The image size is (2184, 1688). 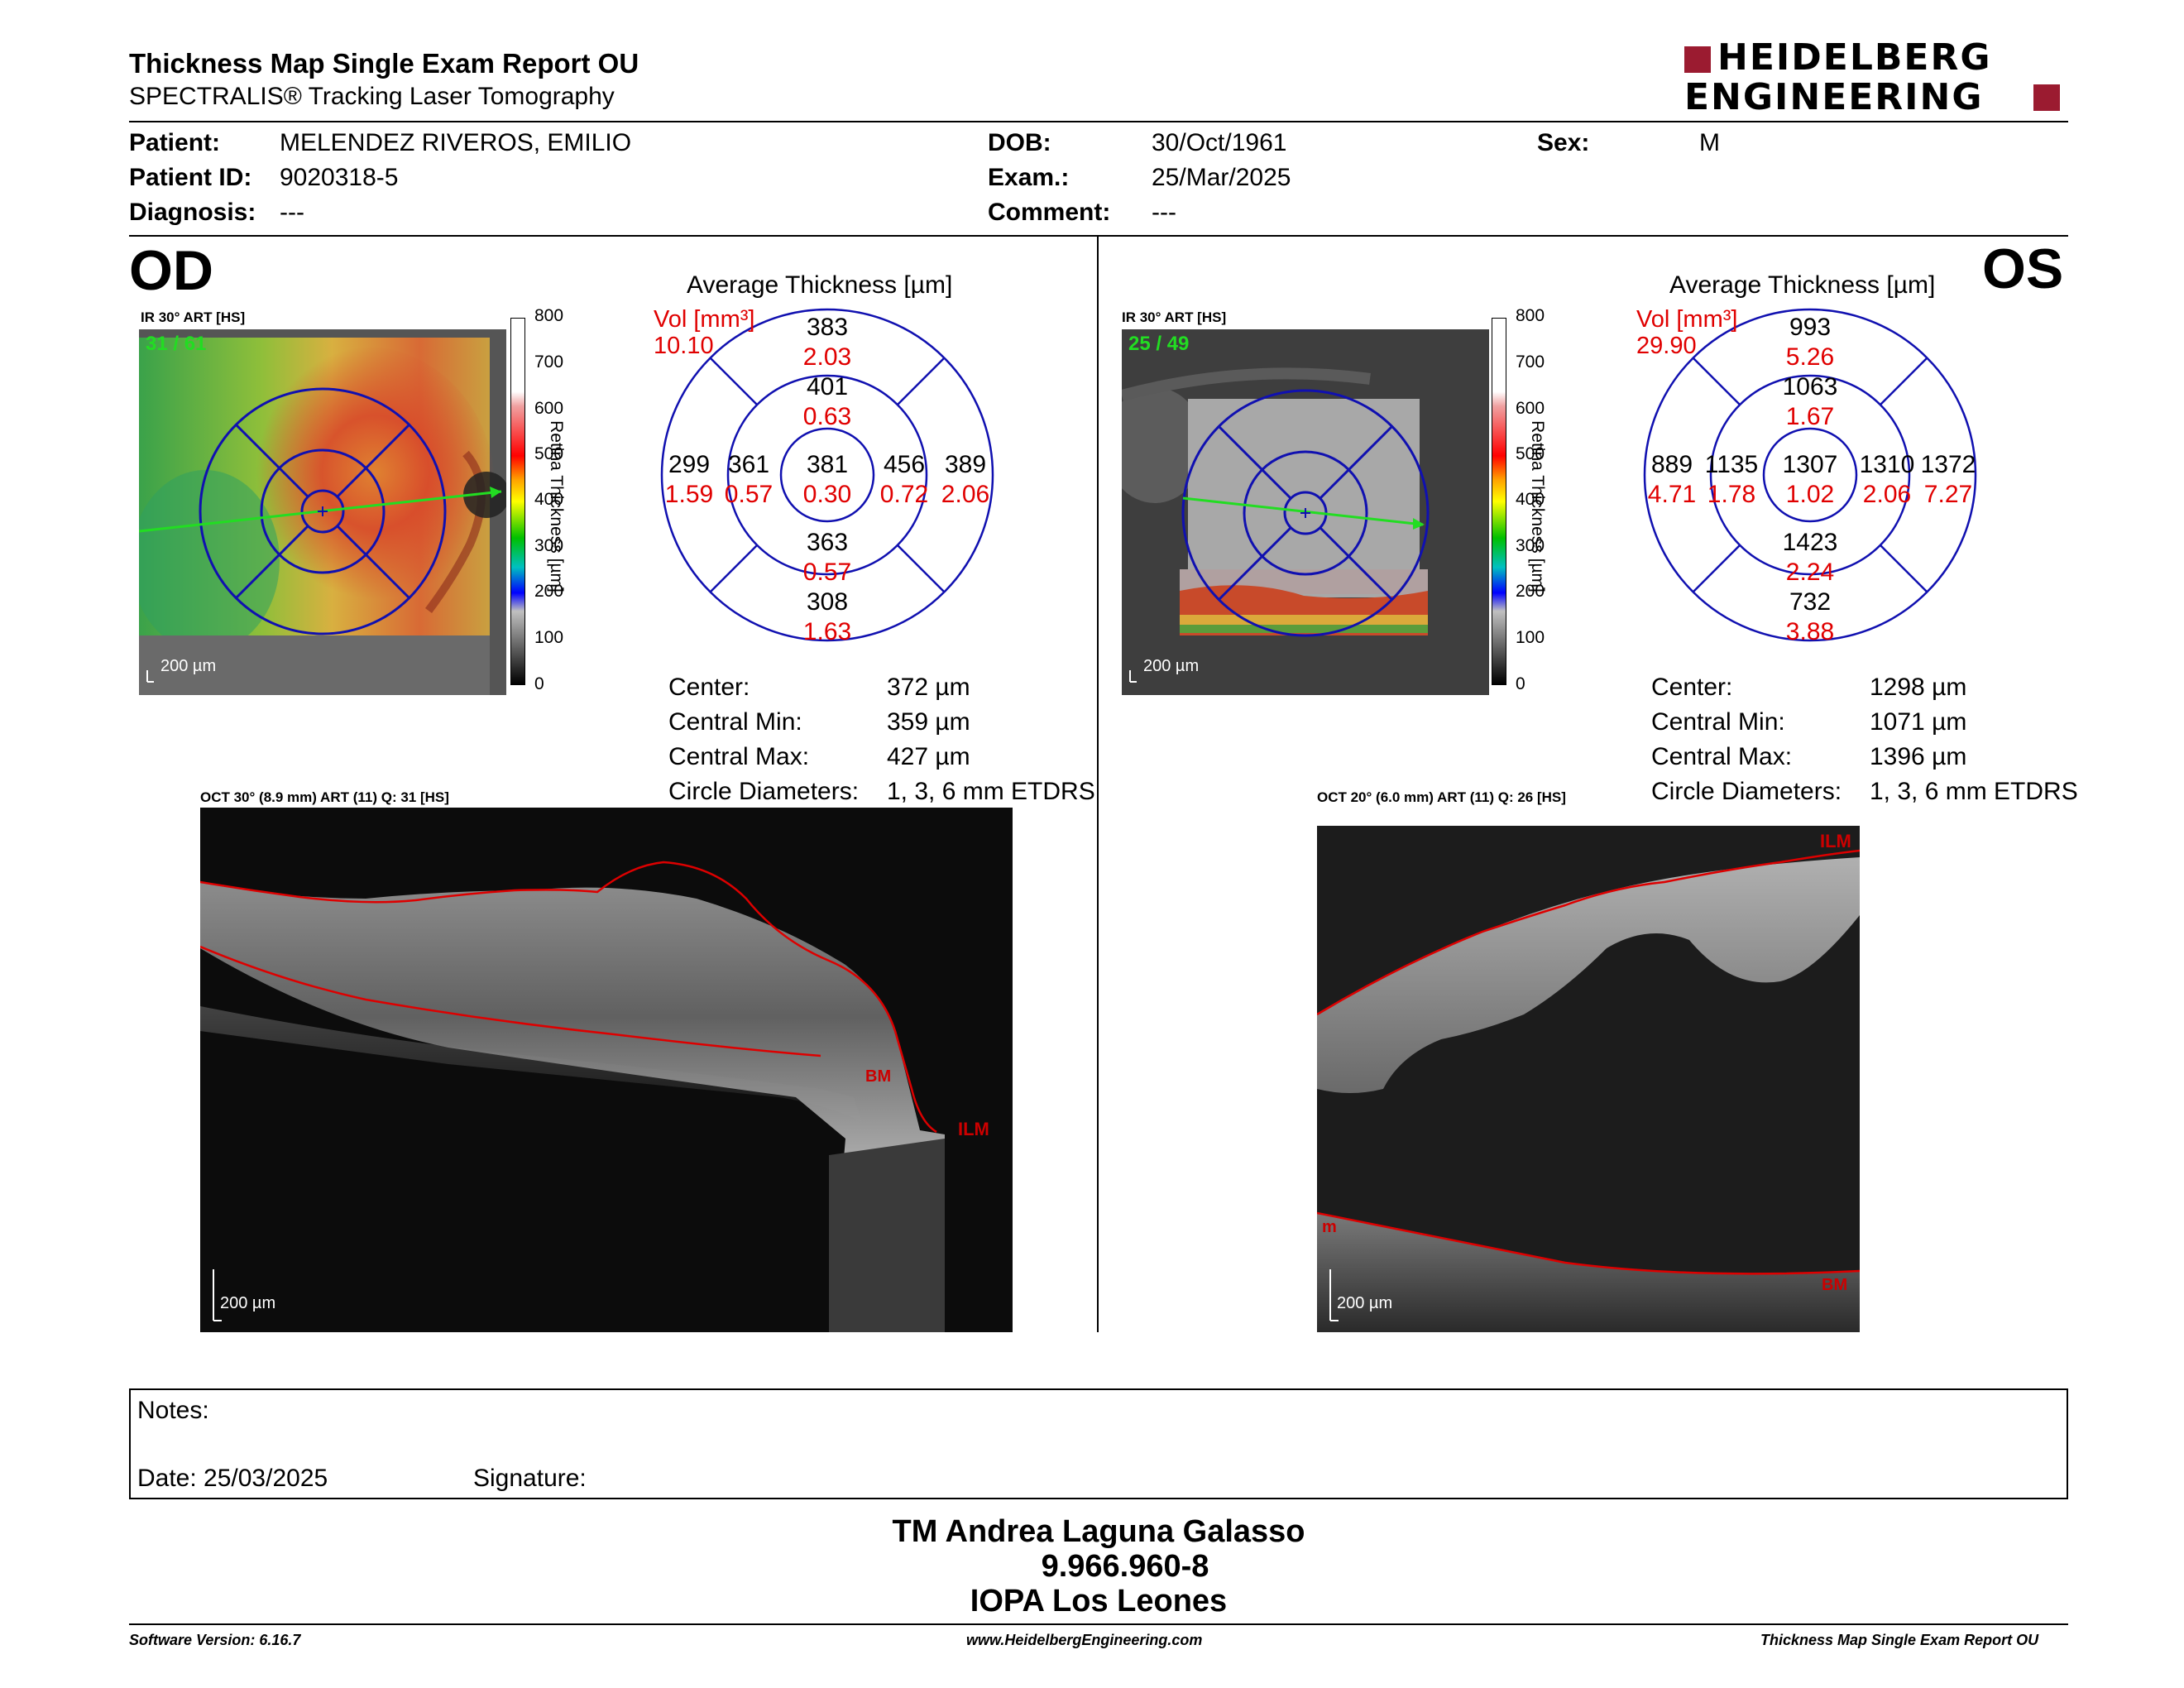 What do you see at coordinates (1918, 722) in the screenshot?
I see `os-stat-value: 1071 µm` at bounding box center [1918, 722].